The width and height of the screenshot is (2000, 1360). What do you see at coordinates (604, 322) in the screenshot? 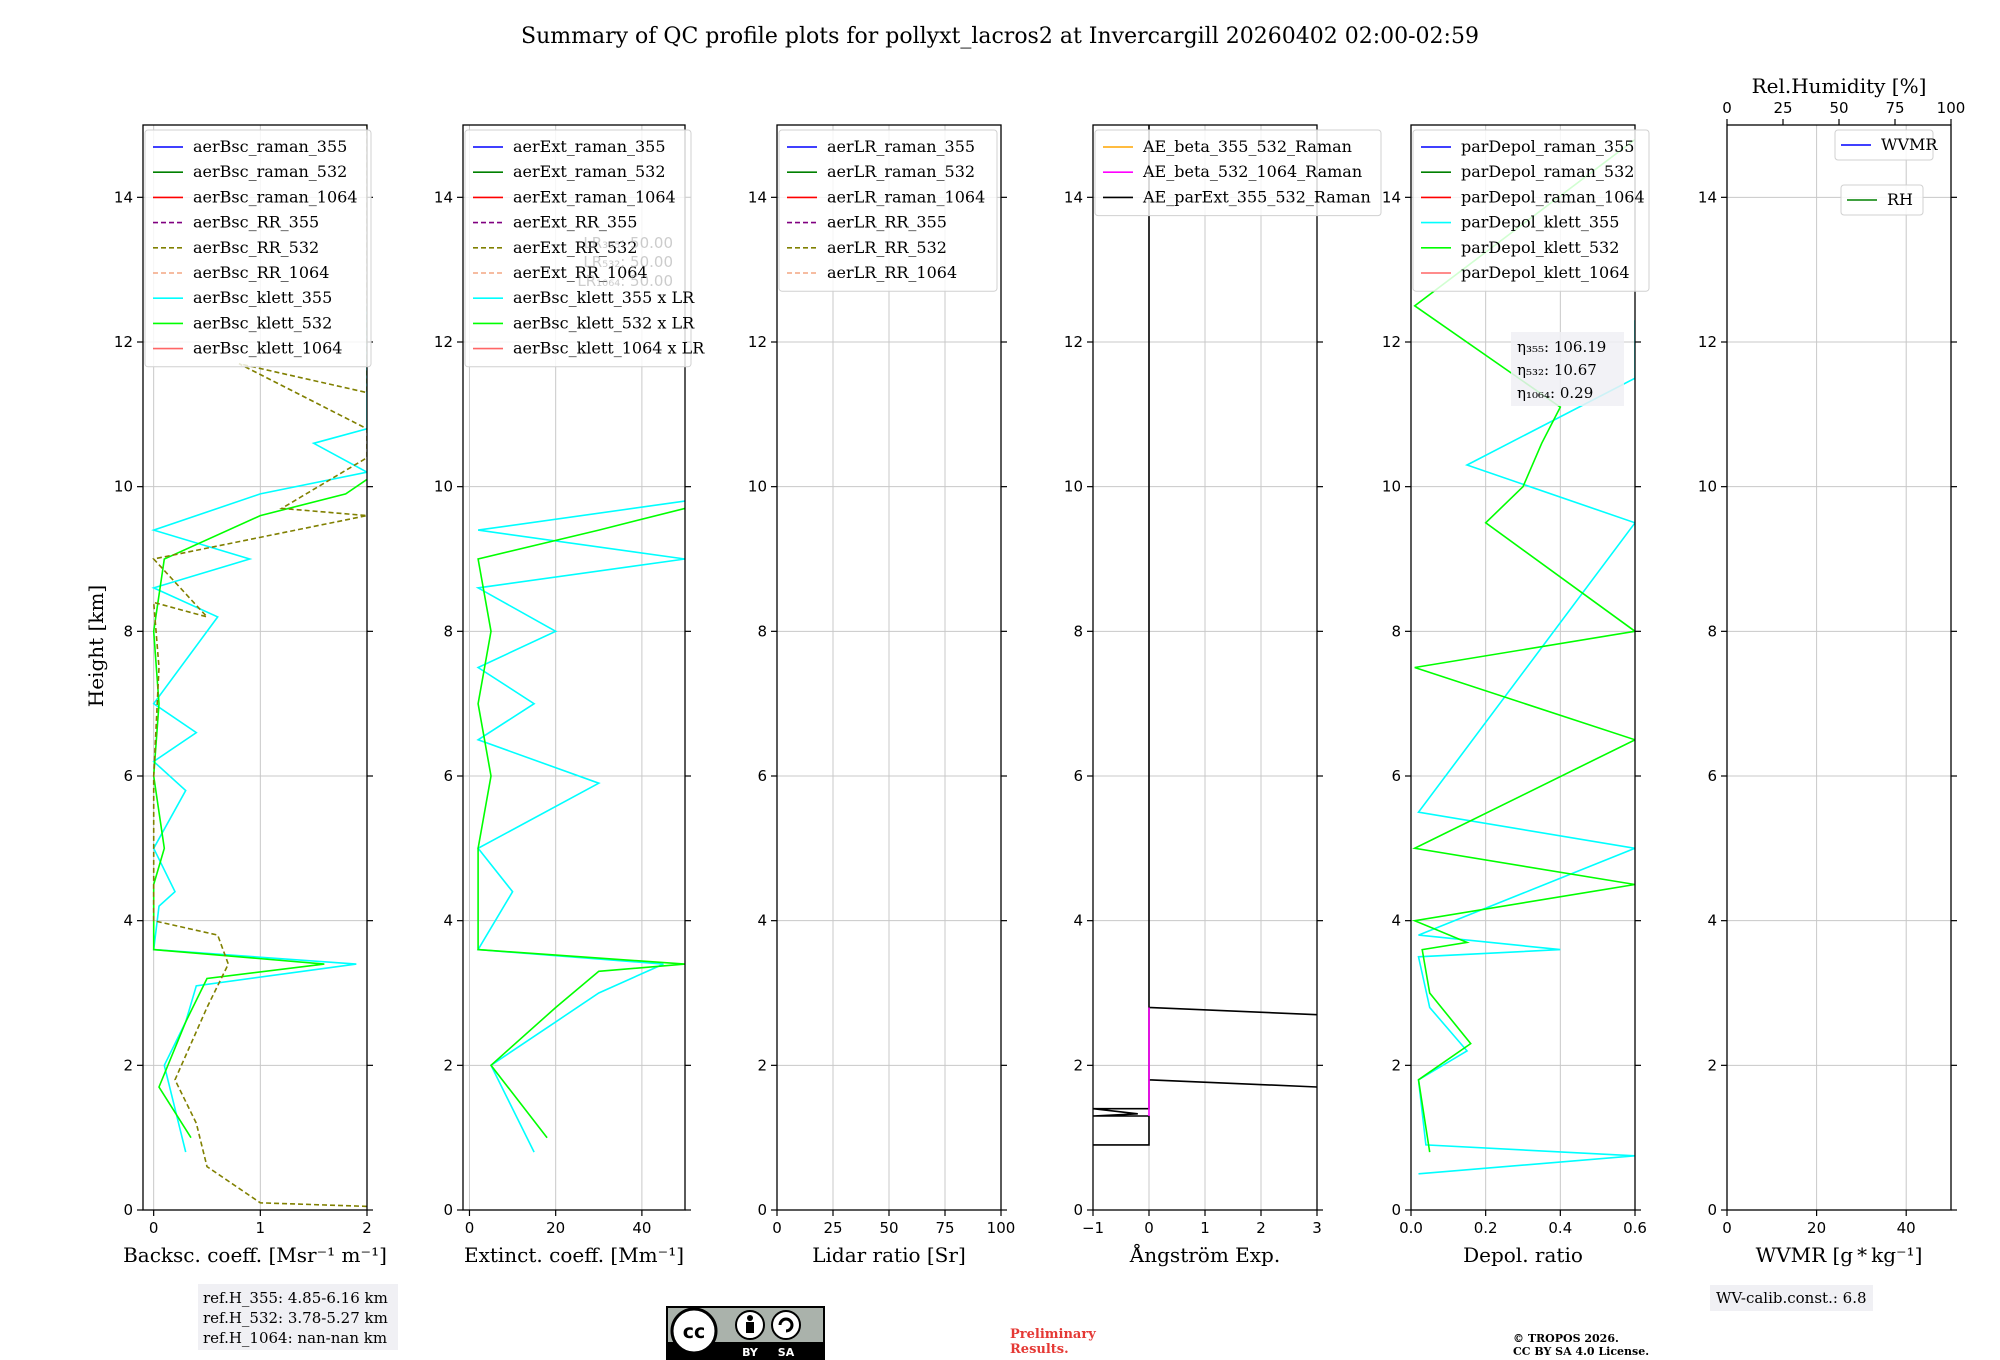
I see `legend-label: aerBsc_klett_532 x LR` at bounding box center [604, 322].